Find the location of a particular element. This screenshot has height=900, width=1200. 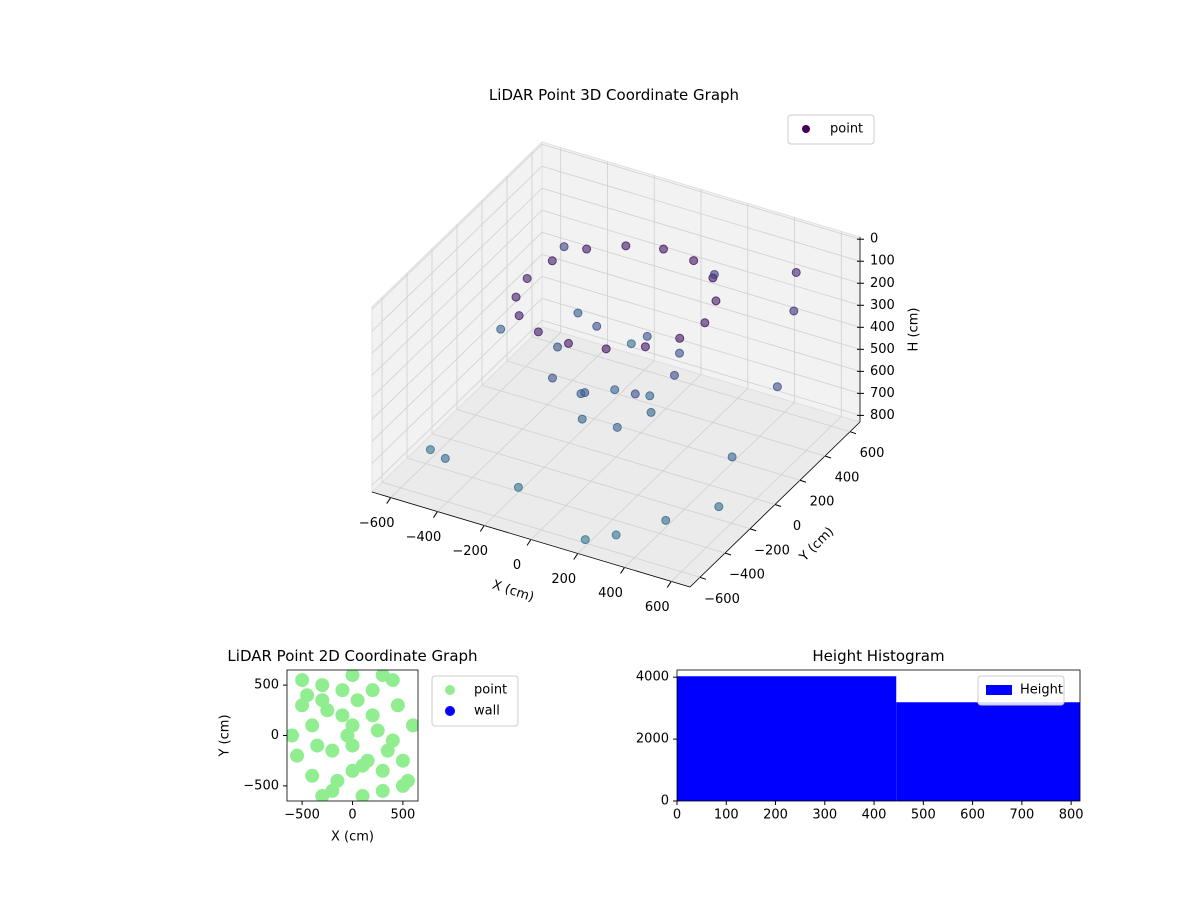

legend-label: point is located at coordinates (490, 690).